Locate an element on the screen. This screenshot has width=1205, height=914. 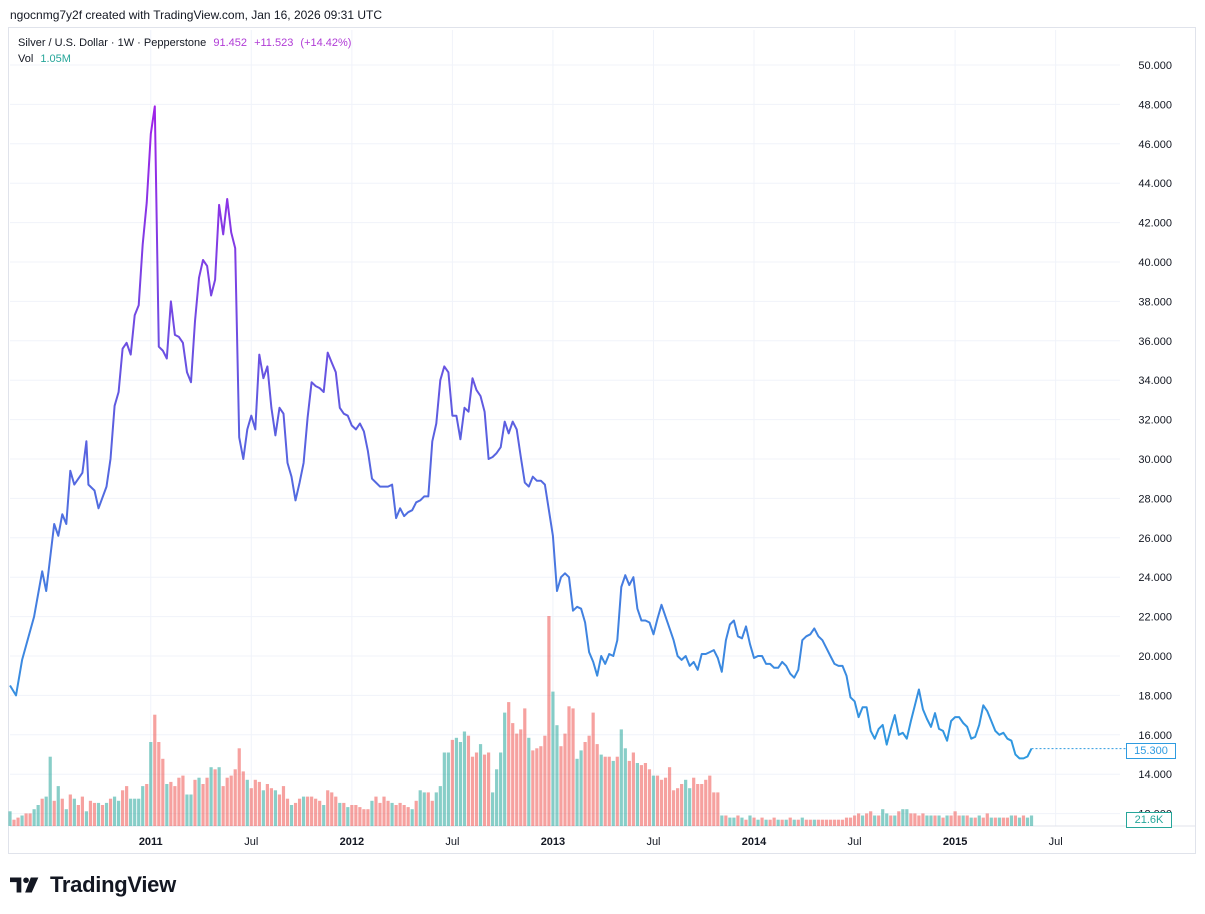
volume-label: Vol is located at coordinates (26, 59).